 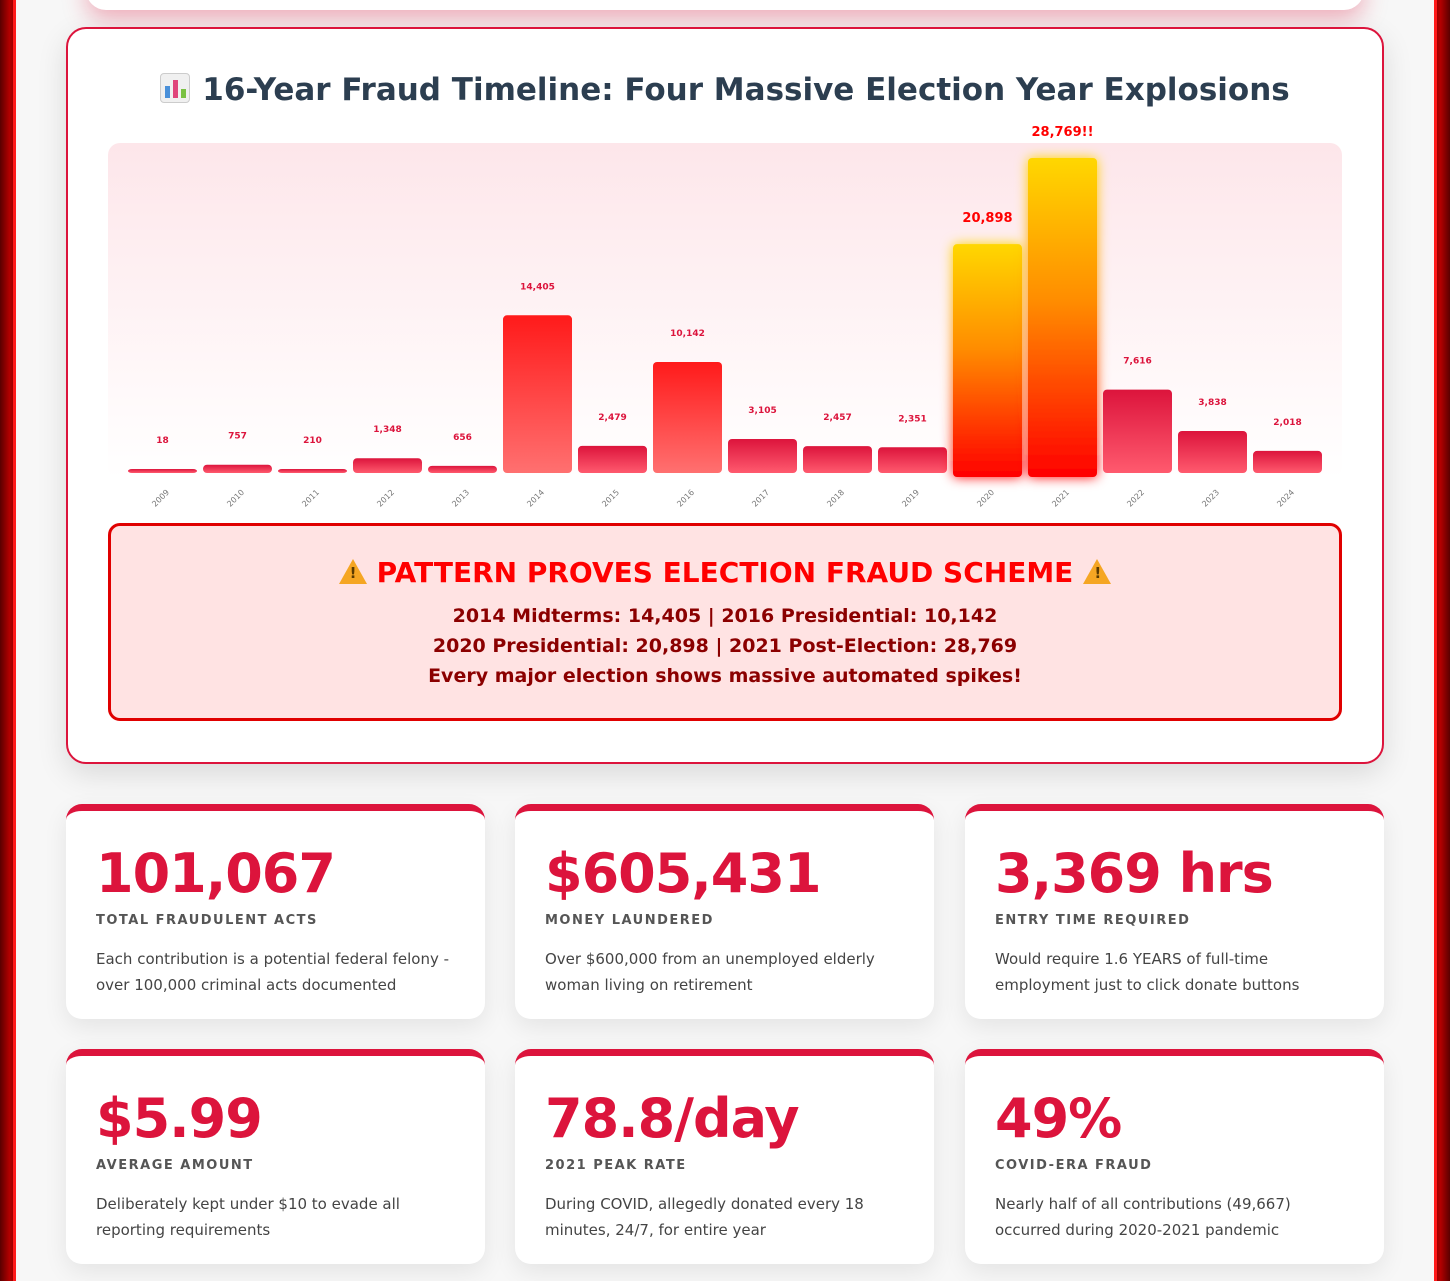 I want to click on x-tick-label-2021: 2021, so click(x=1060, y=498).